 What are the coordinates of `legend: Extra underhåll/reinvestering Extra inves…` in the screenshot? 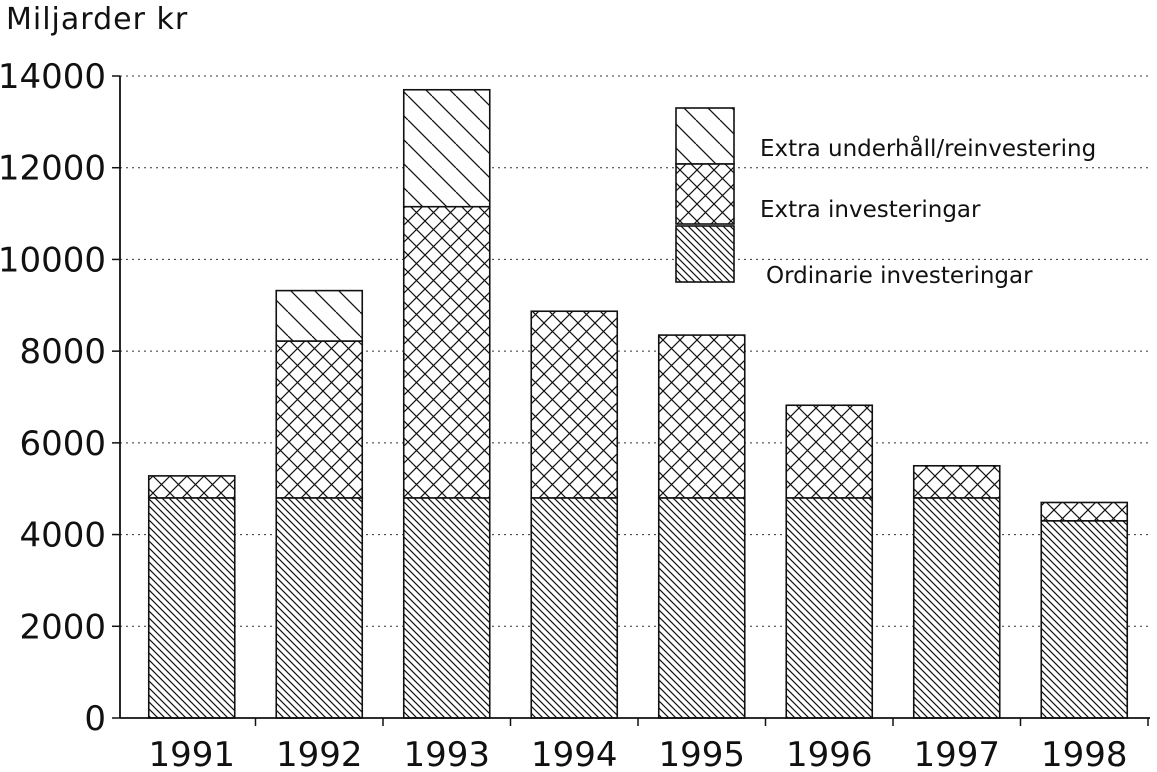 It's located at (885, 198).